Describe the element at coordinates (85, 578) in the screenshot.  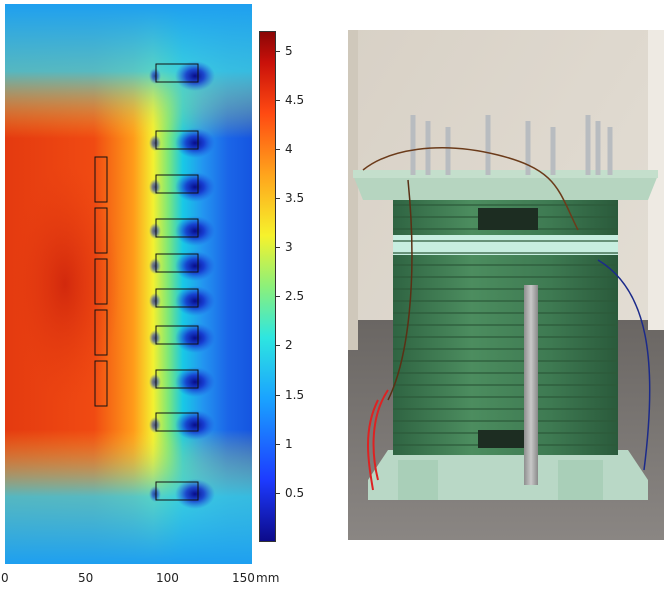
I see `x-tick-50: 50` at that location.